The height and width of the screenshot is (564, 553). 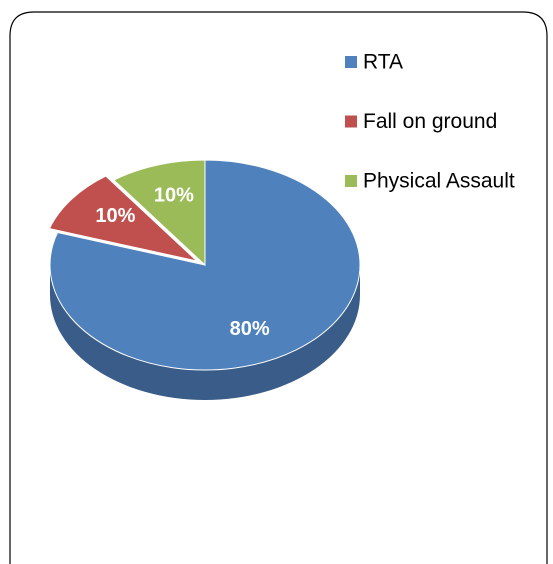 I want to click on legend: RTA Fall on ground Physical Assault, so click(x=430, y=122).